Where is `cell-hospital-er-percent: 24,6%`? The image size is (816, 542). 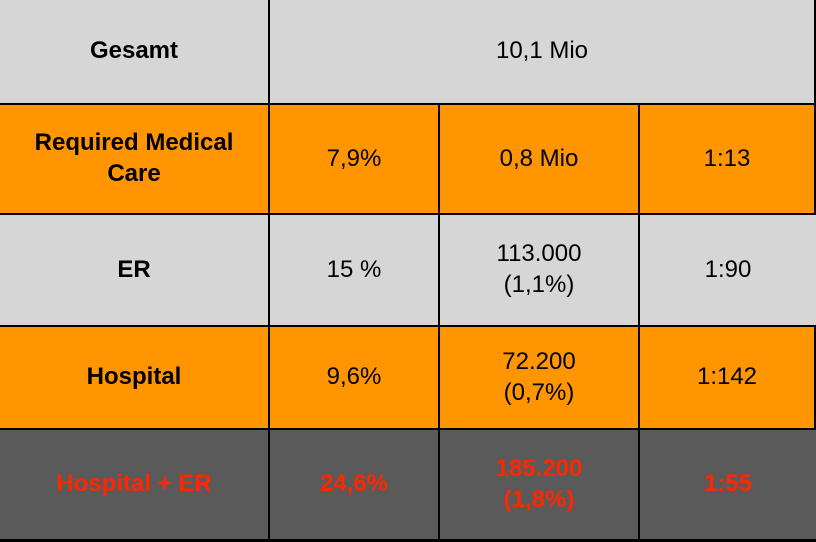
cell-hospital-er-percent: 24,6% is located at coordinates (353, 484).